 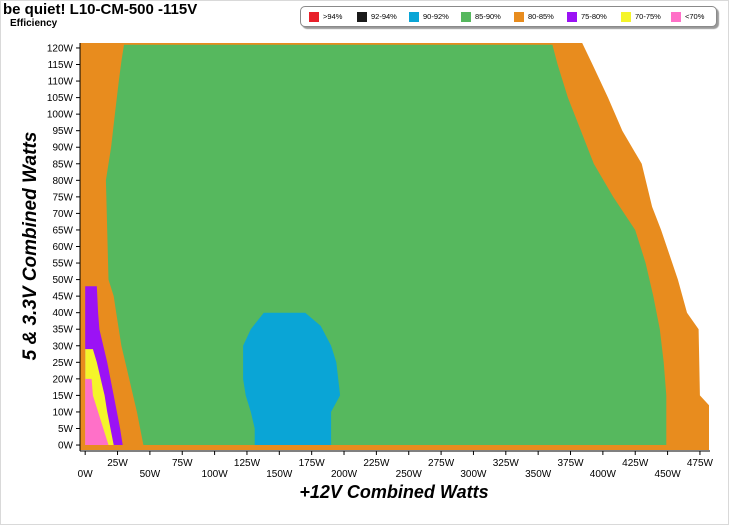 What do you see at coordinates (117, 463) in the screenshot?
I see `x-tick-label: 25W` at bounding box center [117, 463].